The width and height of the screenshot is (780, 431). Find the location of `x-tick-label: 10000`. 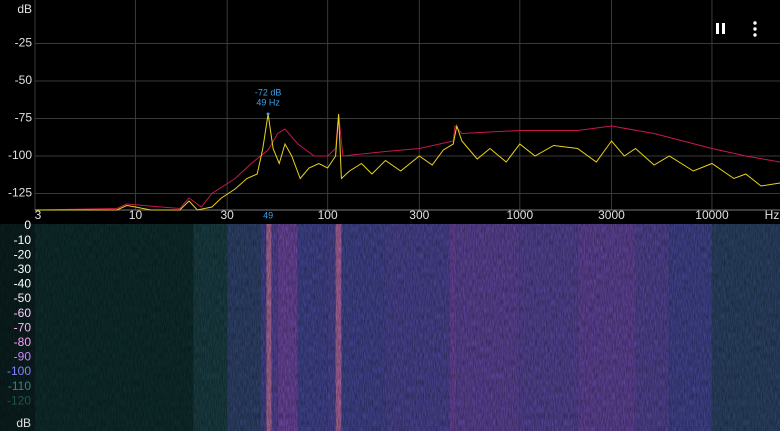

x-tick-label: 10000 is located at coordinates (712, 215).